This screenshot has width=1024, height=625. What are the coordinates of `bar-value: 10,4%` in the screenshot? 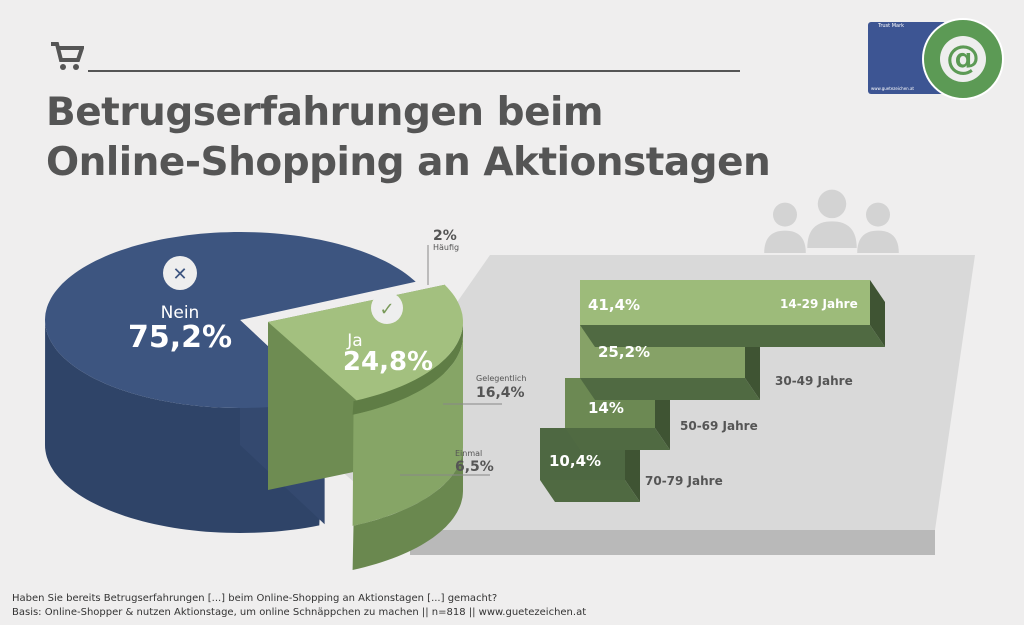 It's located at (575, 461).